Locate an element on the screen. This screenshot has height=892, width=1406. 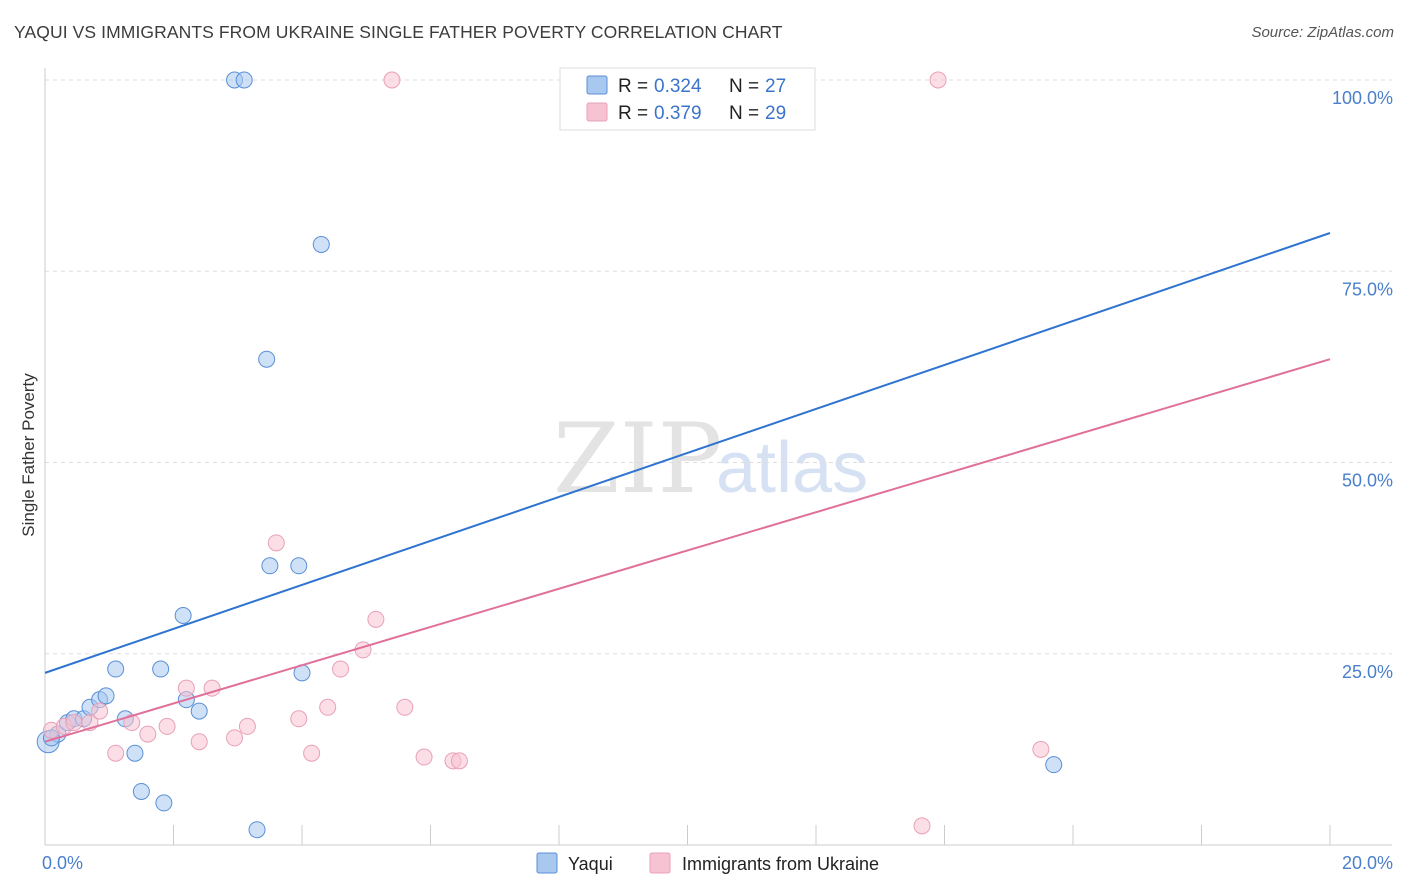
chart-source: Source: ZipAtlas.com is located at coordinates (1322, 32).